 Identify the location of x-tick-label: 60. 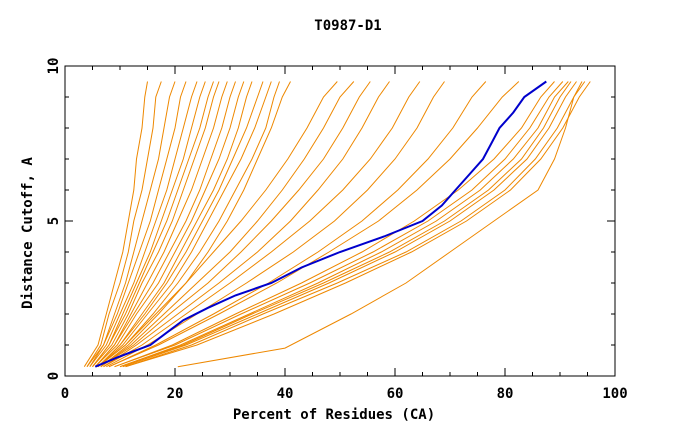
(395, 394).